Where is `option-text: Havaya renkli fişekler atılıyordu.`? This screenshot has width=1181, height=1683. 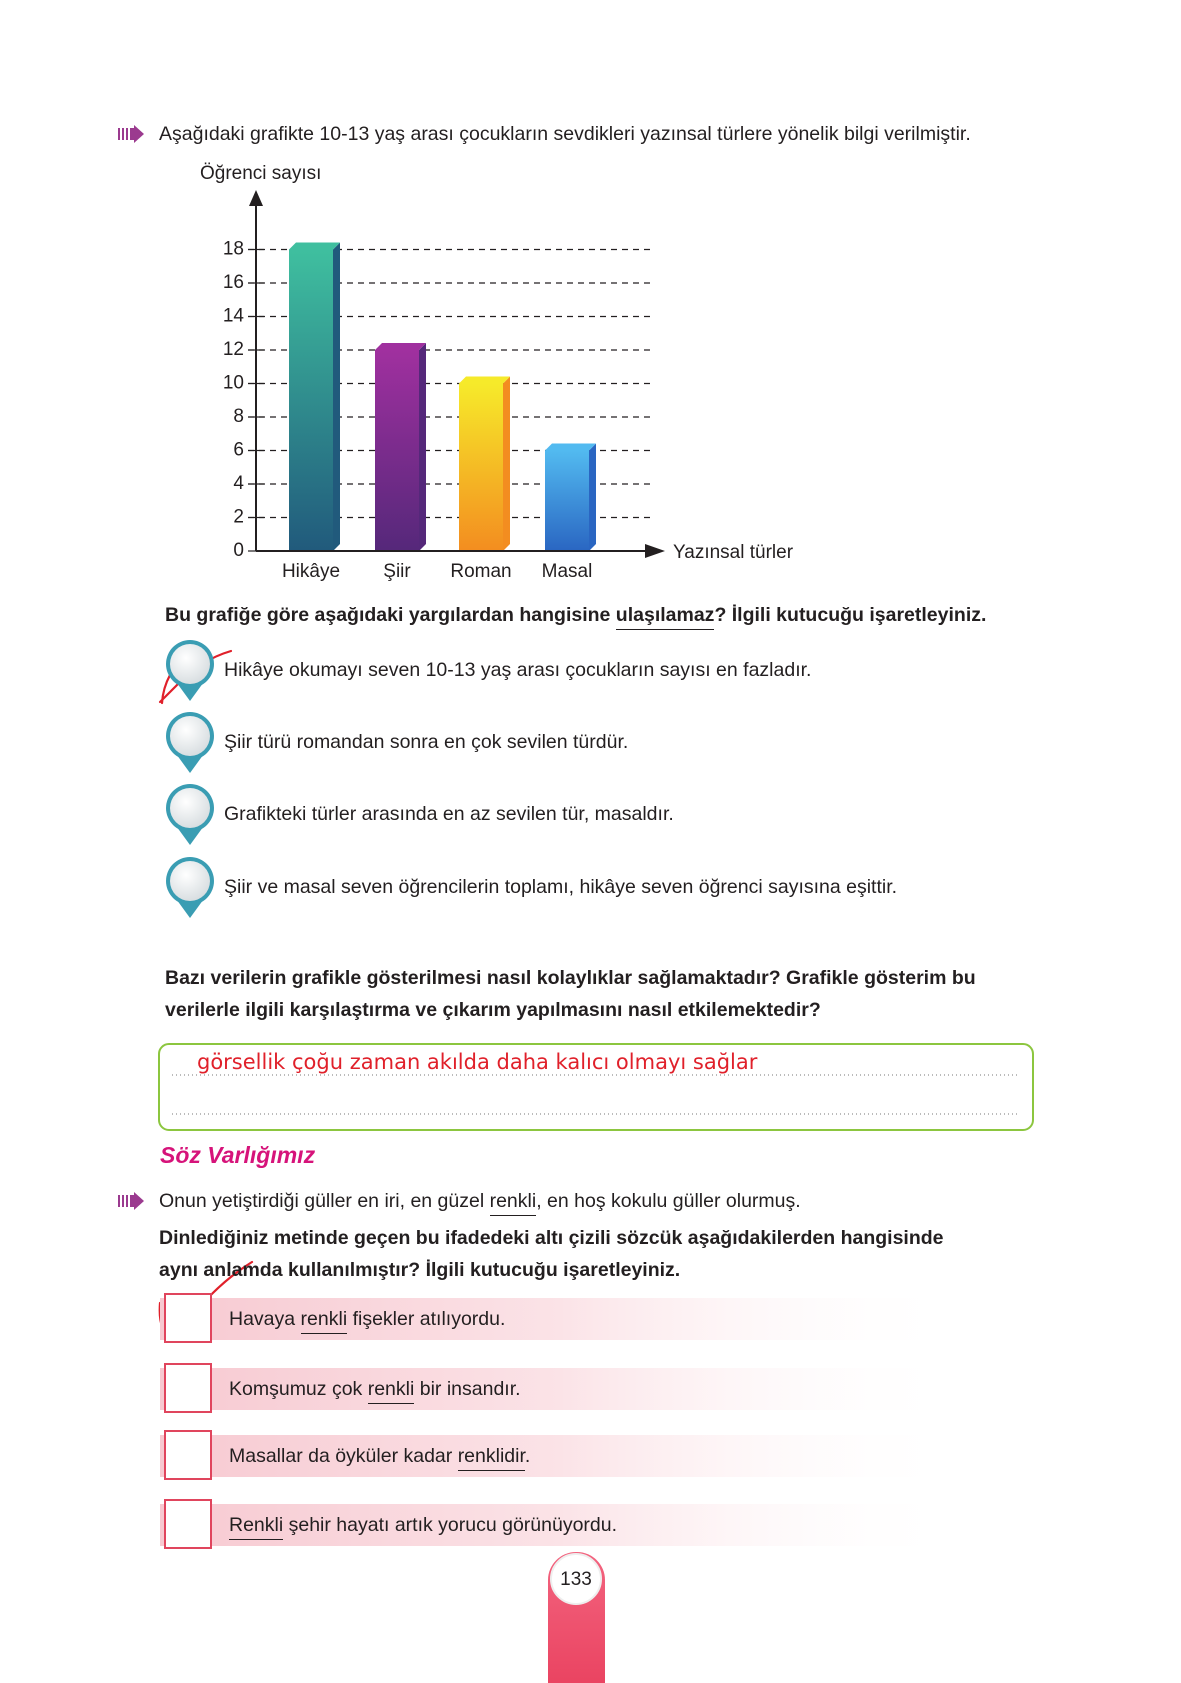 option-text: Havaya renkli fişekler atılıyordu. is located at coordinates (367, 1320).